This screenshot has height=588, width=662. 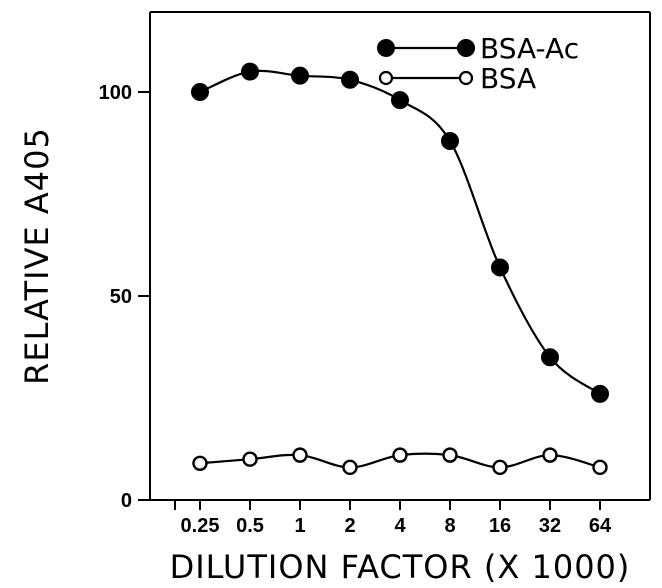 What do you see at coordinates (508, 78) in the screenshot?
I see `legend-label-bsa: BSA` at bounding box center [508, 78].